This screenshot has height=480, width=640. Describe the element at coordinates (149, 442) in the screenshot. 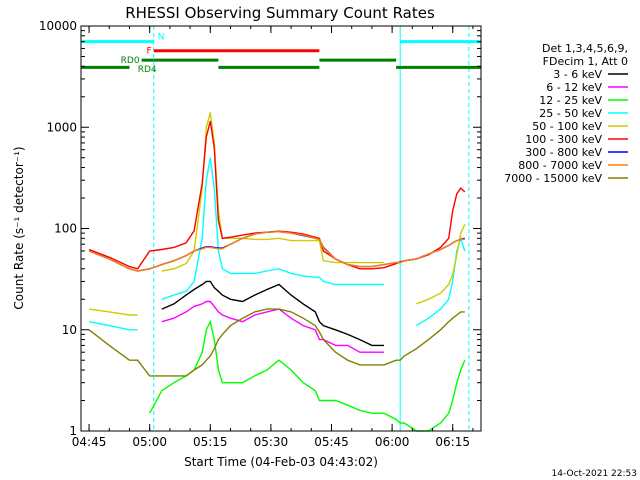

I see `x-tick-label-1: 05:00` at that location.